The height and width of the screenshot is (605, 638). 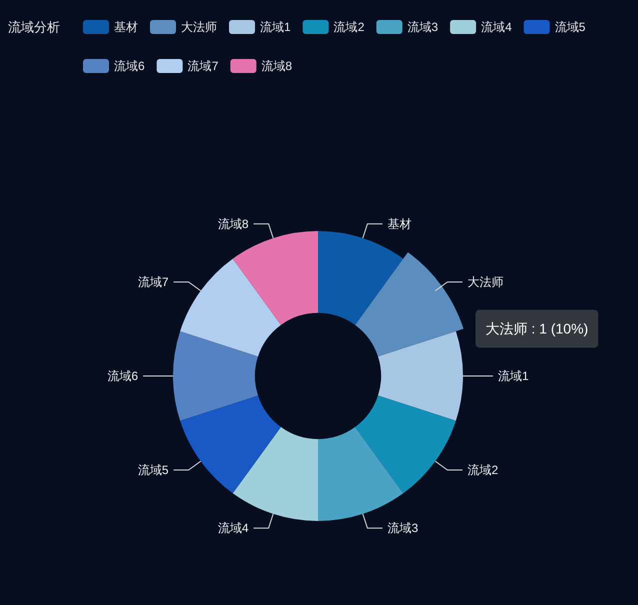 I want to click on legend-label: 流域7, so click(x=203, y=66).